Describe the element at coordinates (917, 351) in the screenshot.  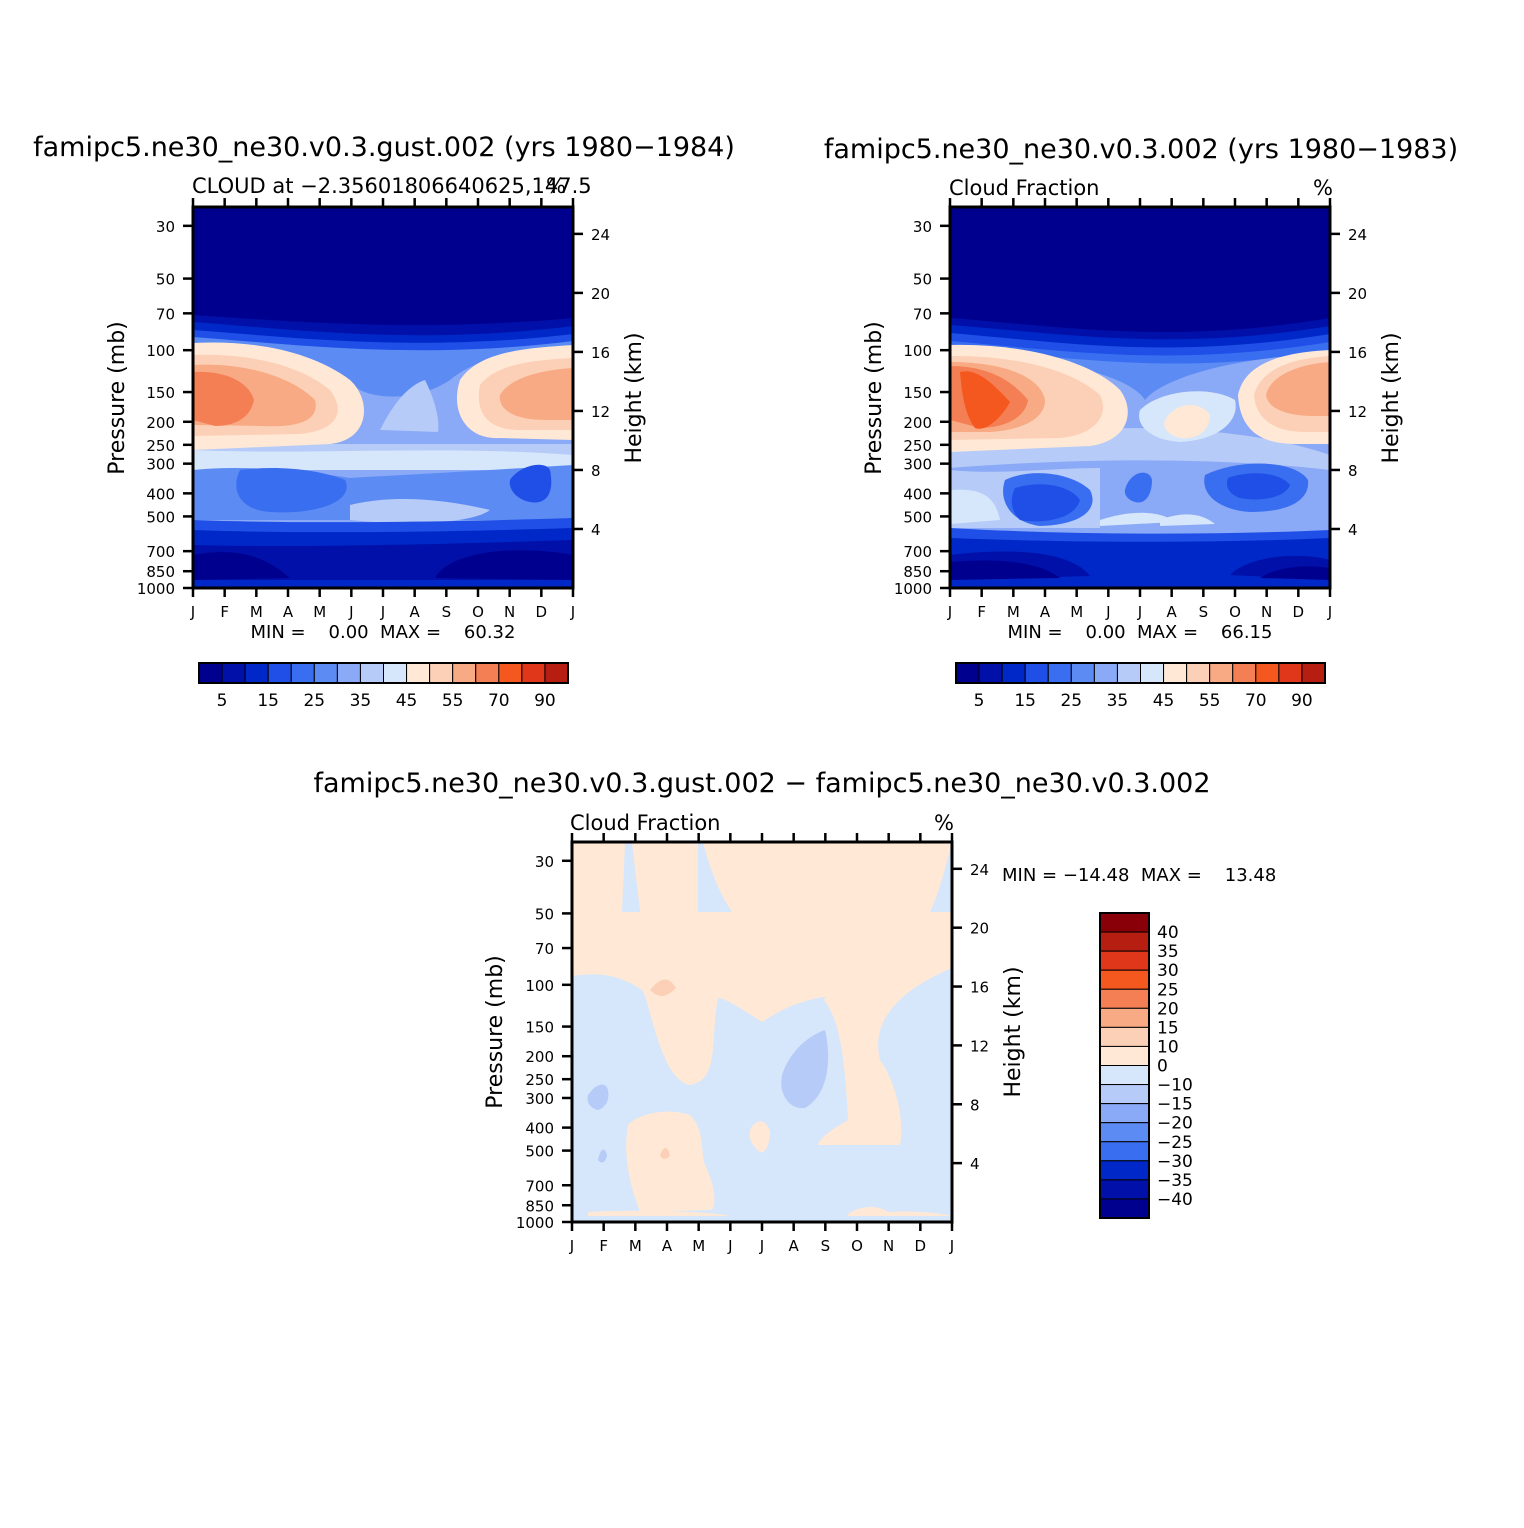
I see `y-tick-label: 100` at that location.